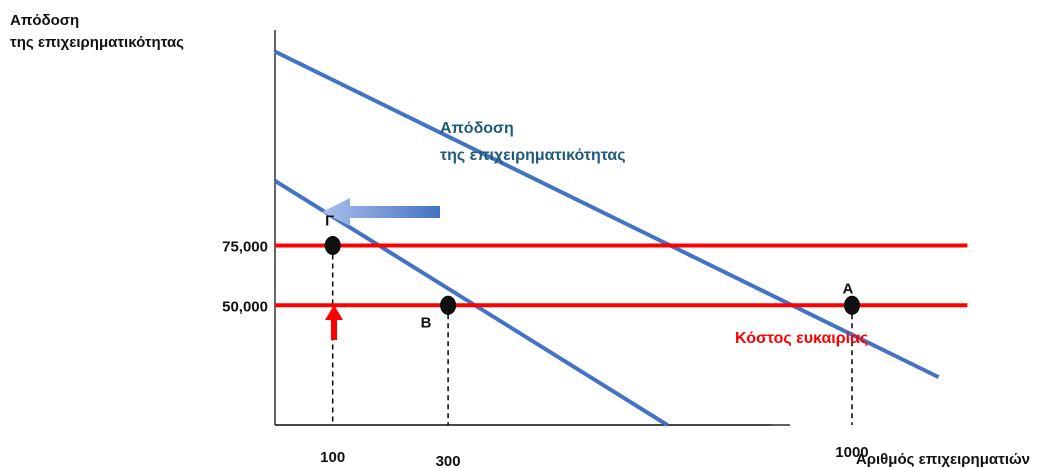 The height and width of the screenshot is (468, 1042). Describe the element at coordinates (426, 322) in the screenshot. I see `point-label-1: Β` at that location.